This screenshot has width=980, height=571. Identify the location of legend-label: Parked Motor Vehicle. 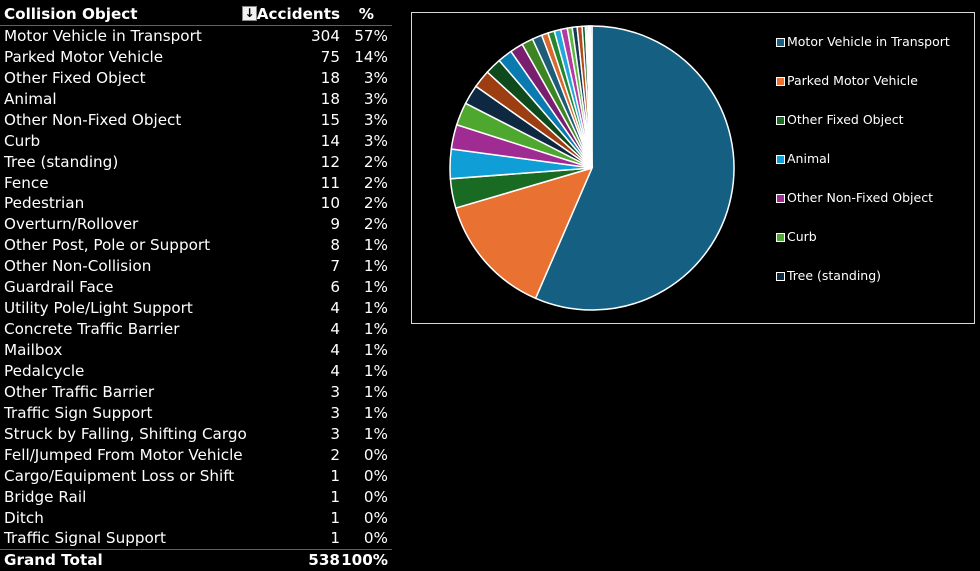
(852, 80).